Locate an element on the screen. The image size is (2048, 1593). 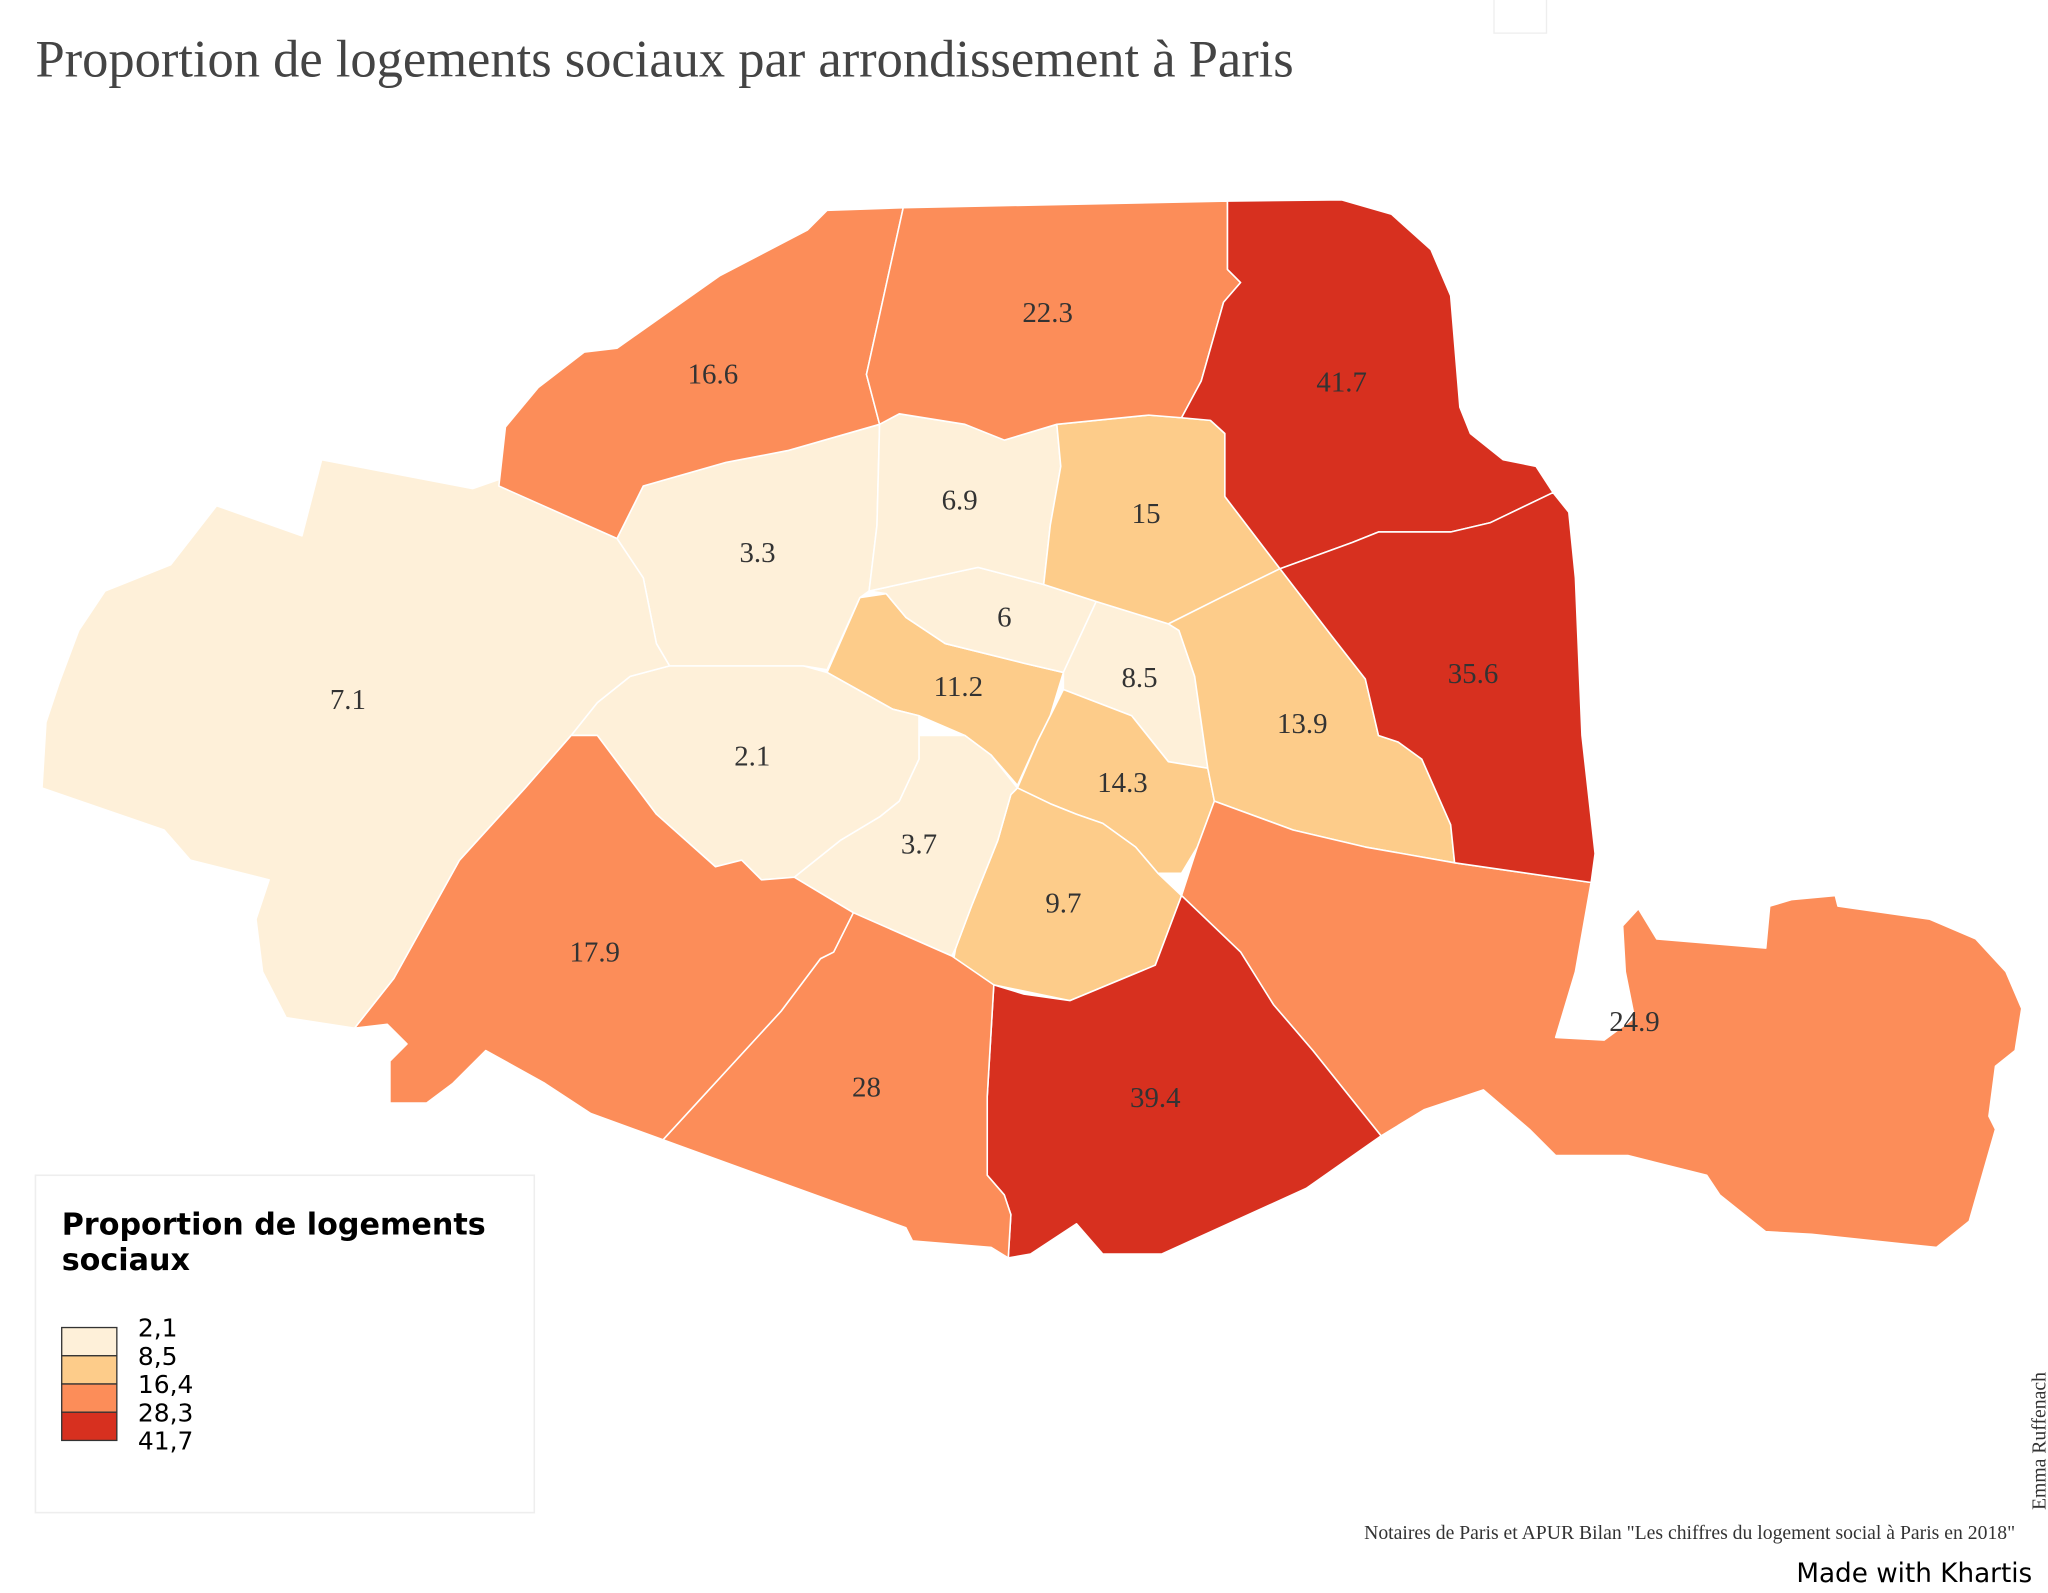
legend-break-label: 16,4 is located at coordinates (166, 1384).